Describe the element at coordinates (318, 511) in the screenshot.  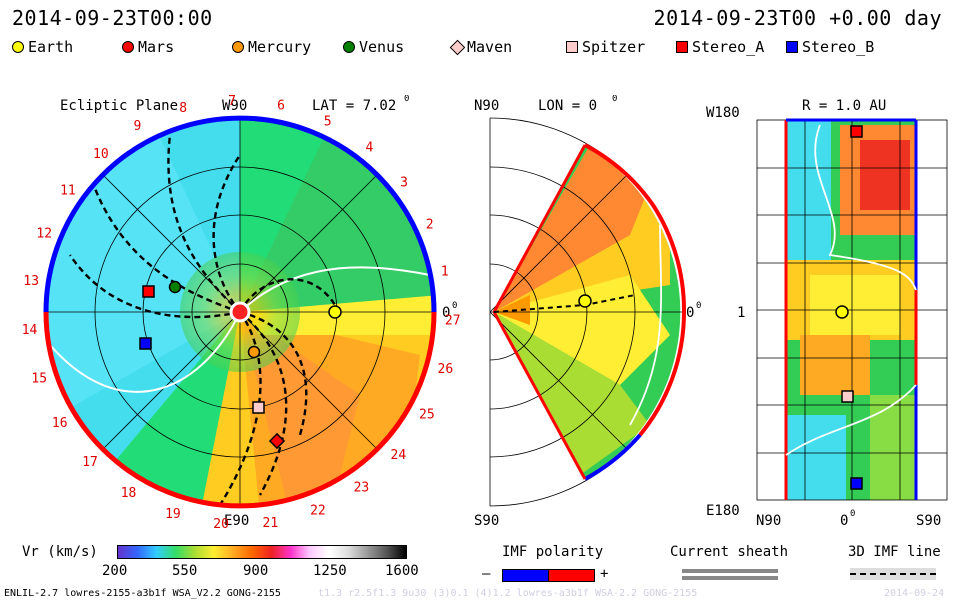
I see `sector-label-22: 22` at that location.